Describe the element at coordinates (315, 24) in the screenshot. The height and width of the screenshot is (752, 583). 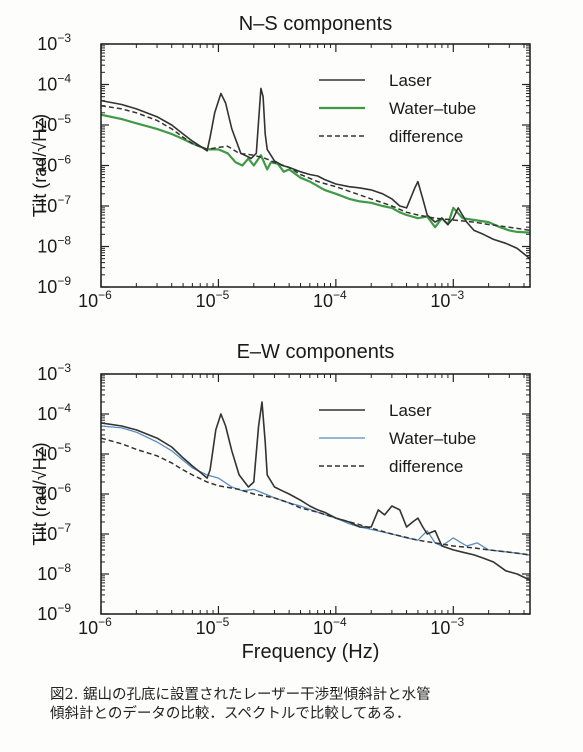
I see `chart-title: N–S components` at that location.